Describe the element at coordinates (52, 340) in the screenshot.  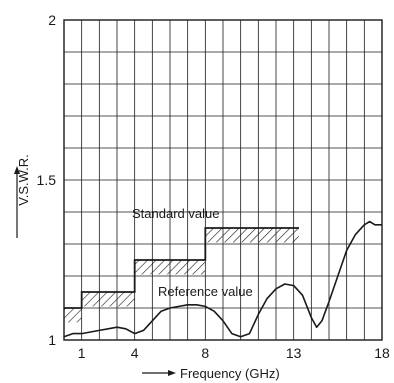
I see `y-tick-label: 1` at that location.